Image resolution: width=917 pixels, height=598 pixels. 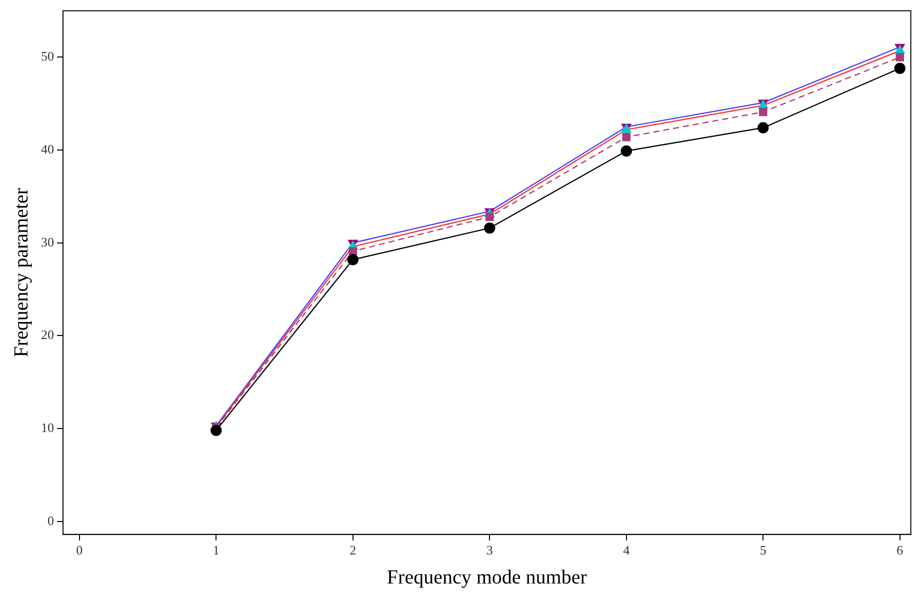 What do you see at coordinates (216, 550) in the screenshot?
I see `x-tick-label: 1` at bounding box center [216, 550].